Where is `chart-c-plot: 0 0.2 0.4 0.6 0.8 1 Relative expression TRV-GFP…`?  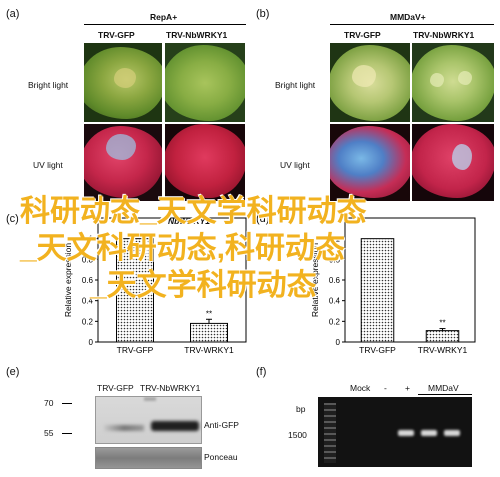
chart-c-plot: 0 0.2 0.4 0.6 0.8 1 Relative expression TRV-GFP… is located at coordinates (155, 286).